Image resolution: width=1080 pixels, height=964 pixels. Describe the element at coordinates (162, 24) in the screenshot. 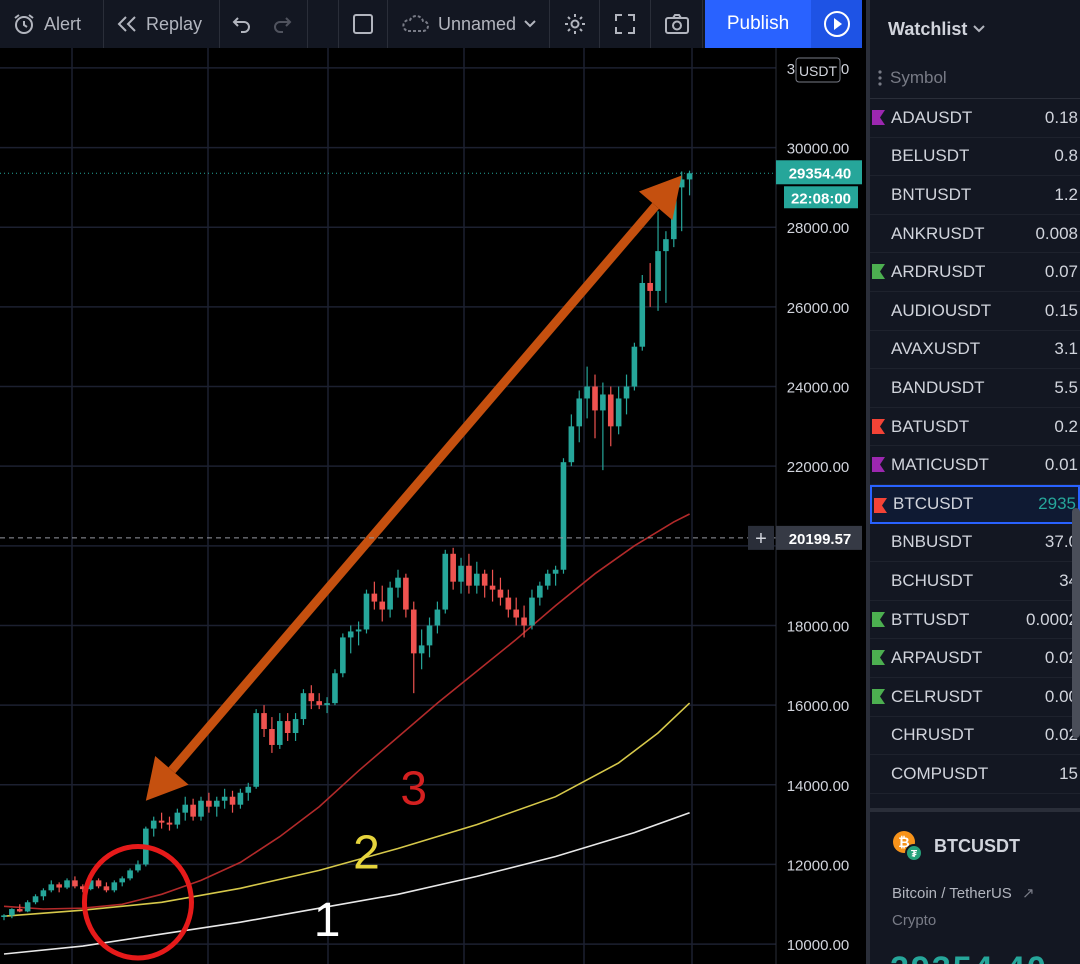

I see `replay-button: Replay` at that location.